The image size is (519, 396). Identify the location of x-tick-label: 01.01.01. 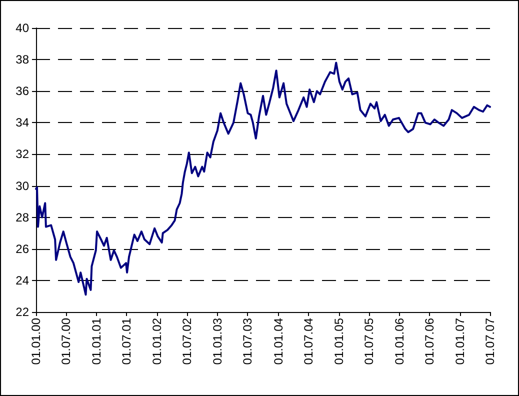
(97, 341).